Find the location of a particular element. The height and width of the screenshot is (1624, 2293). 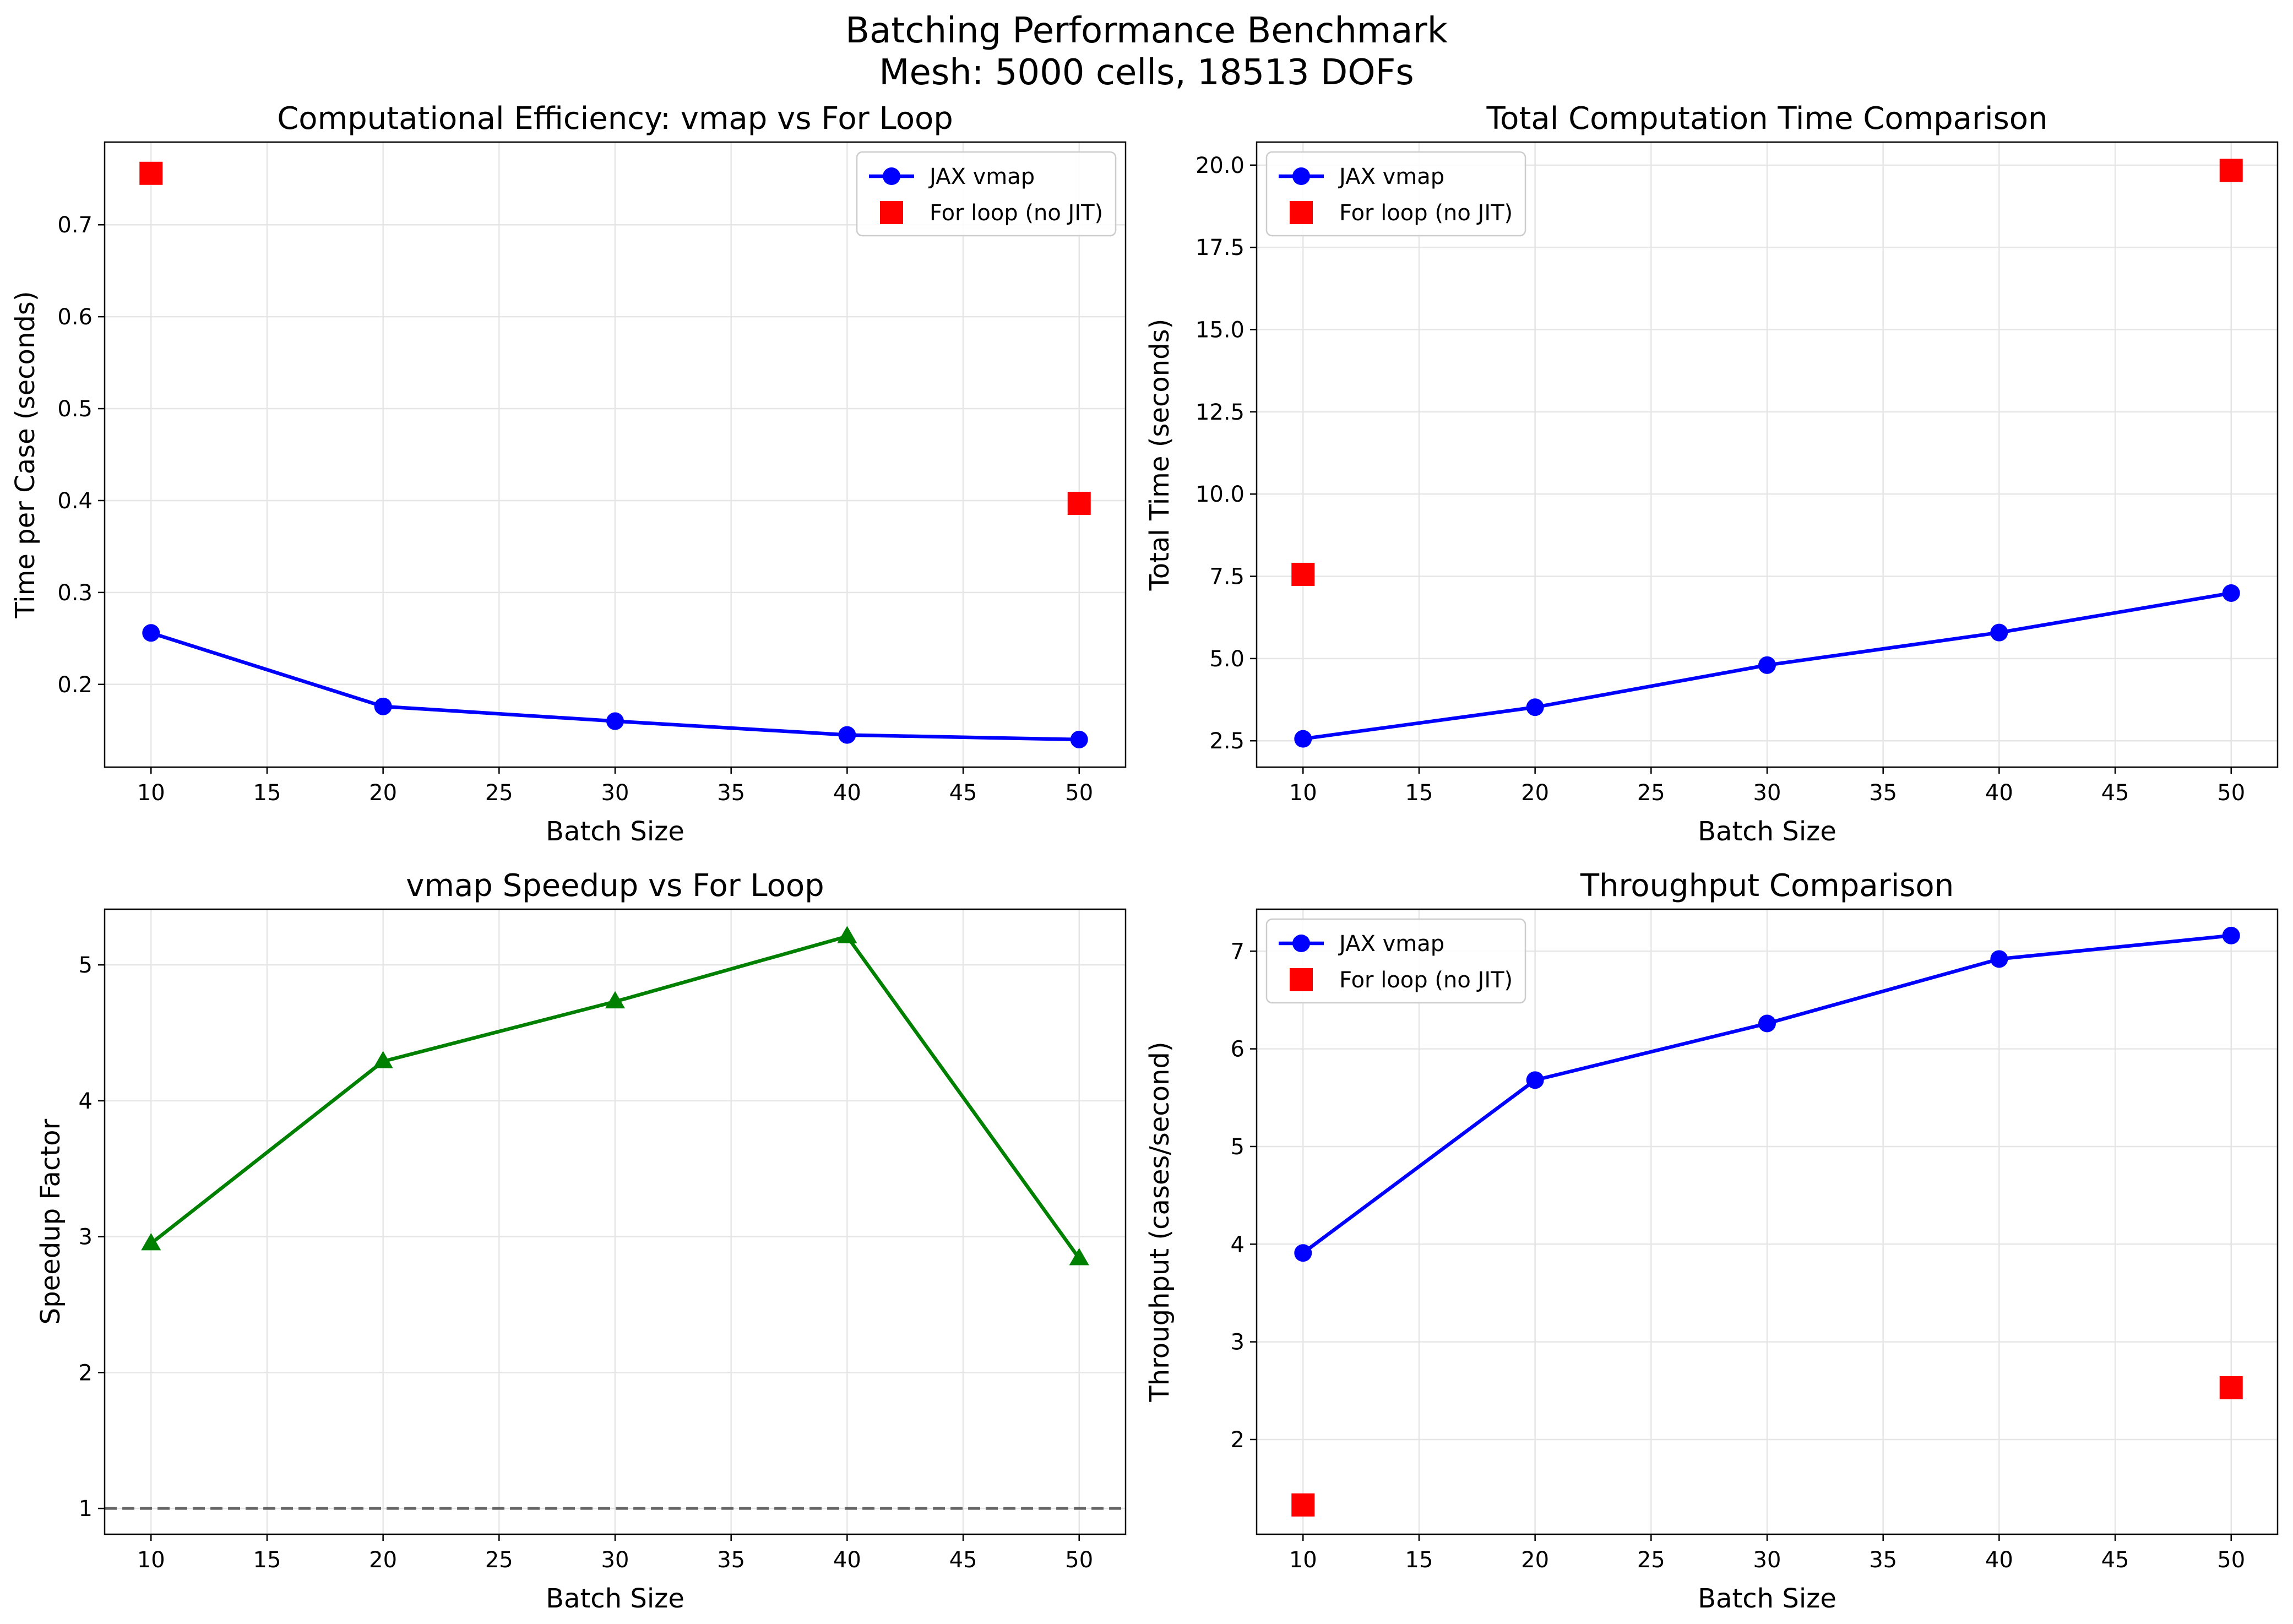

y-tick-label: 0.6 is located at coordinates (75, 317).